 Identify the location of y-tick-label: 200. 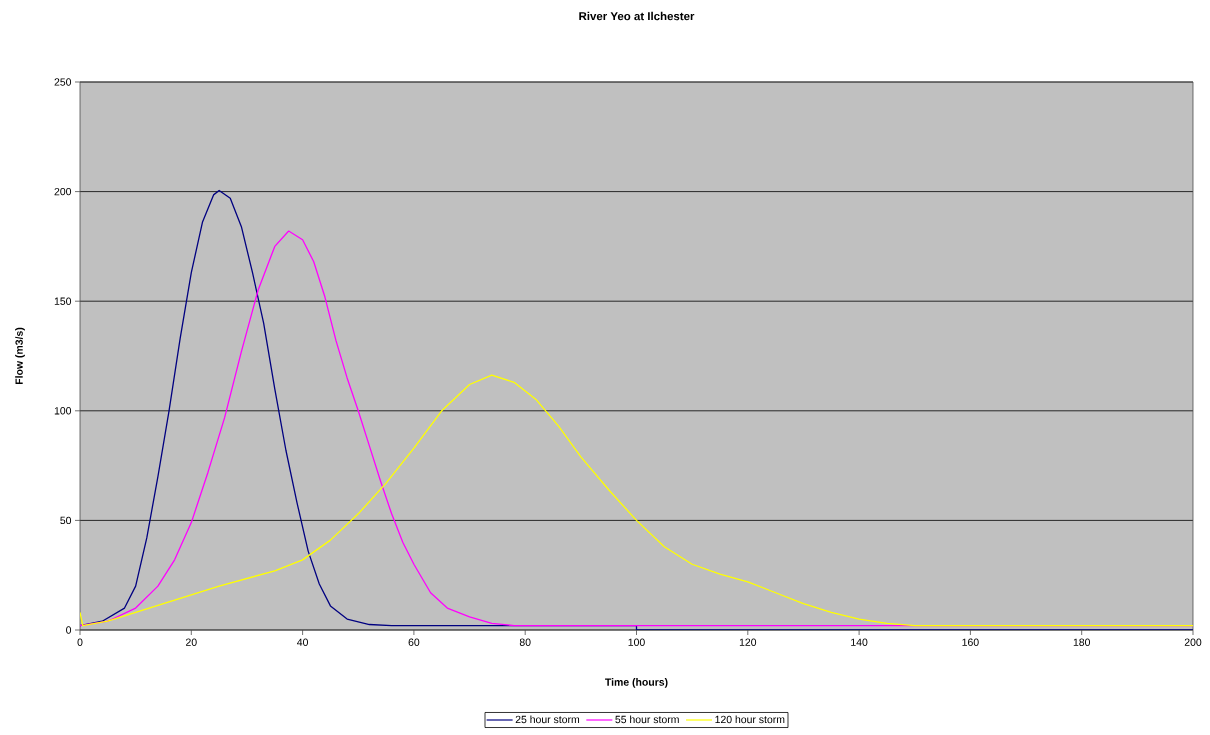
(63, 191).